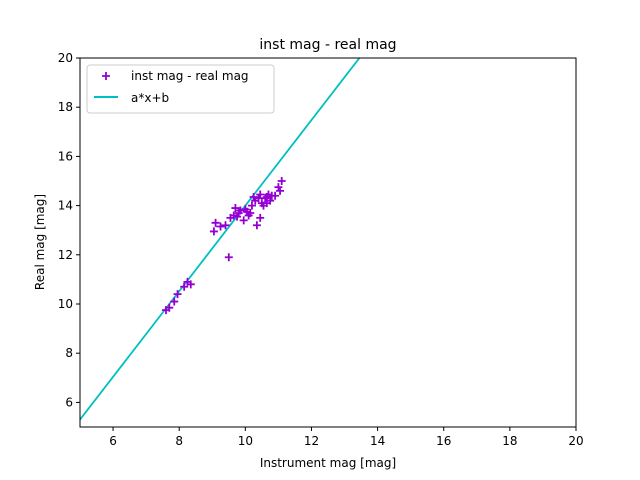  Describe the element at coordinates (65, 107) in the screenshot. I see `y-tick-label: 18` at that location.